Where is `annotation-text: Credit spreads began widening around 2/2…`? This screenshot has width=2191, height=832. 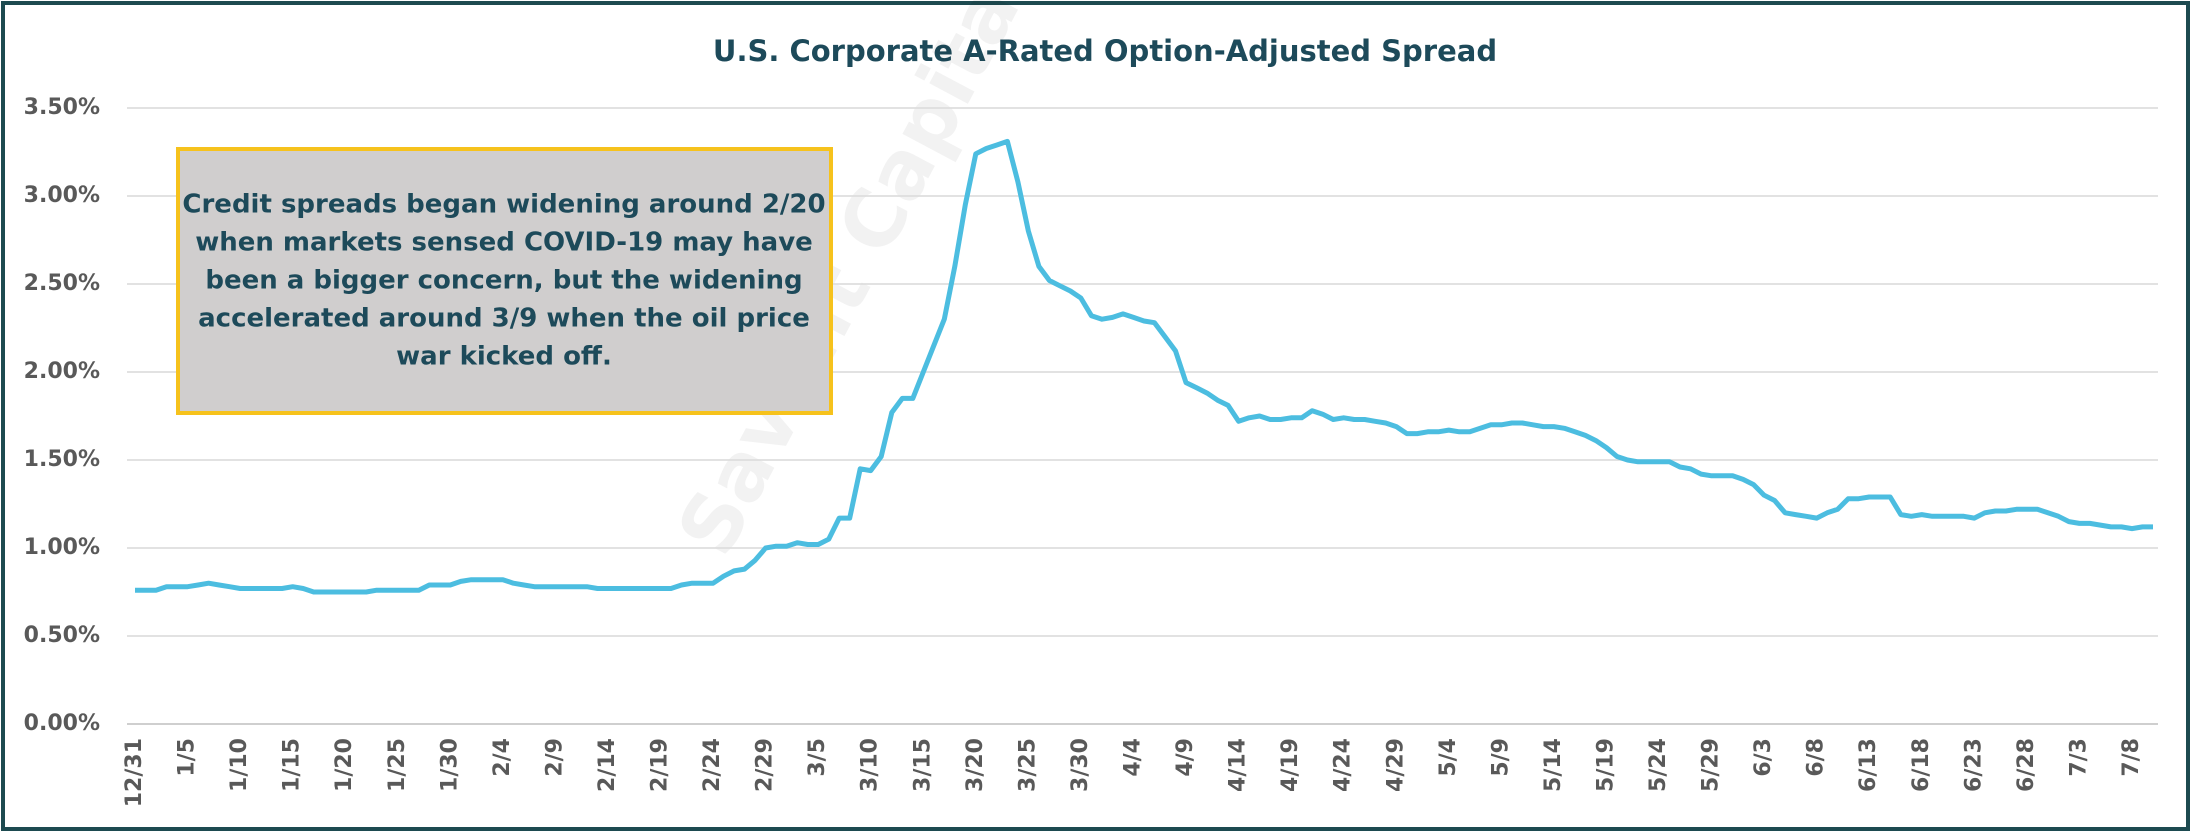 annotation-text: Credit spreads began widening around 2/2… is located at coordinates (503, 205).